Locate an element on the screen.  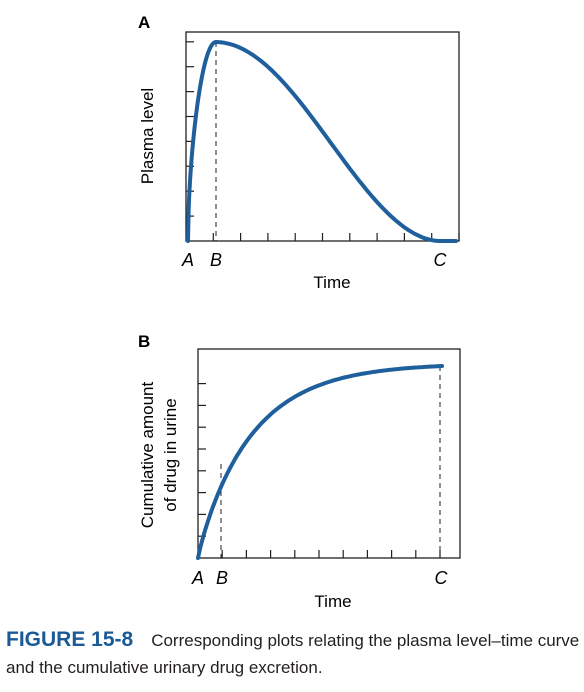
panel-b-cumulative-curve is located at coordinates (320, 462).